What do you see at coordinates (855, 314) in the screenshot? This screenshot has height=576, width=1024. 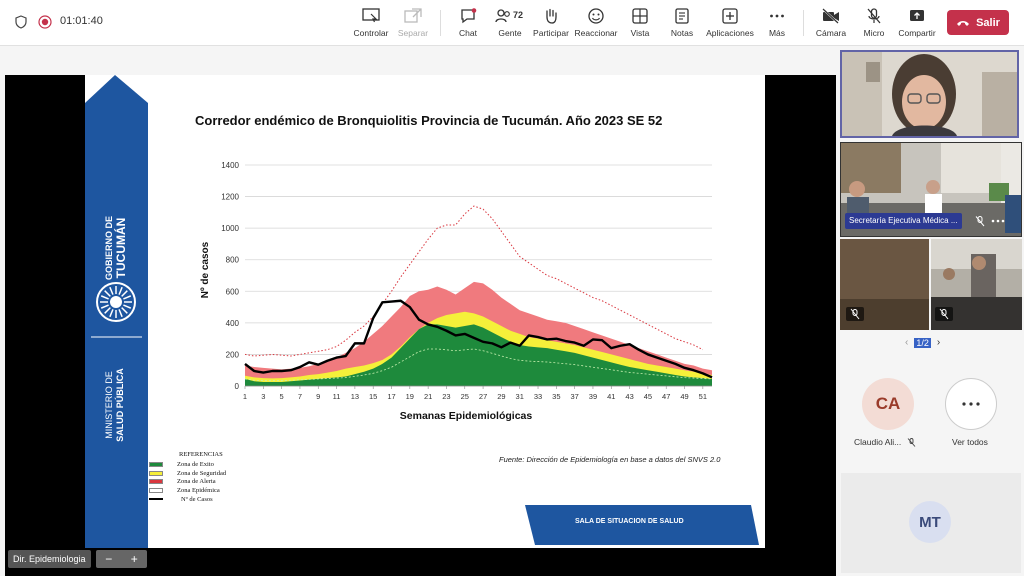 I see `mic-off-badge` at bounding box center [855, 314].